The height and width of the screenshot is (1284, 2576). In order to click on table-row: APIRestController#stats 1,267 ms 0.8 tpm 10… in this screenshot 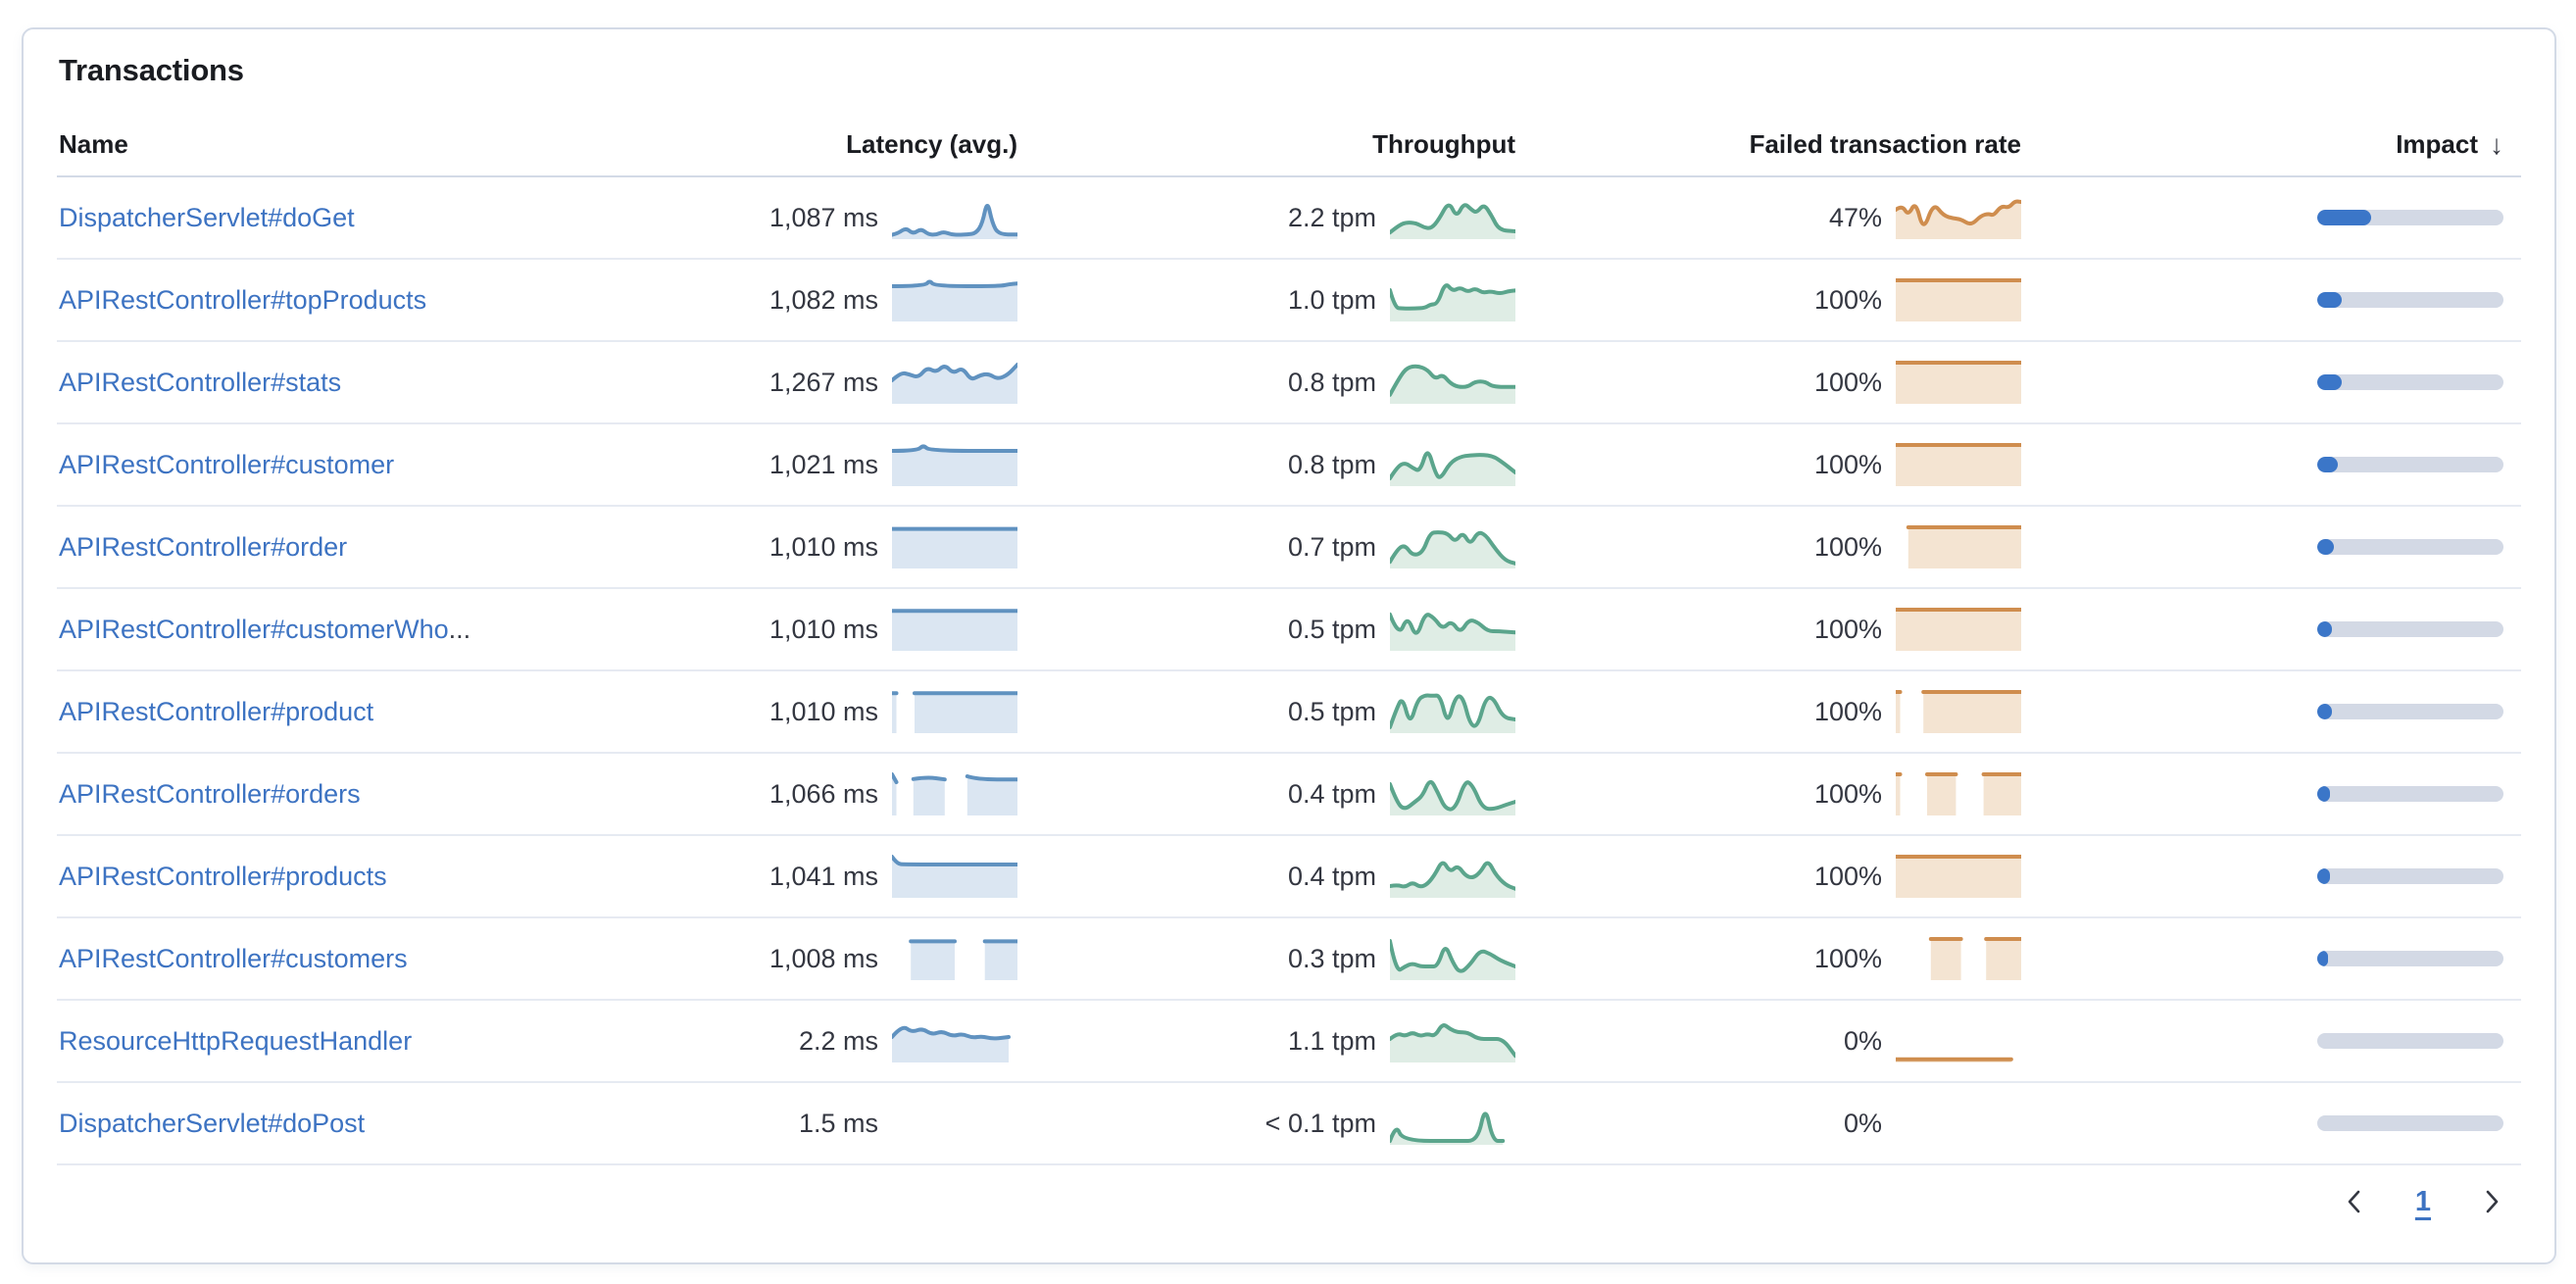, I will do `click(1289, 383)`.